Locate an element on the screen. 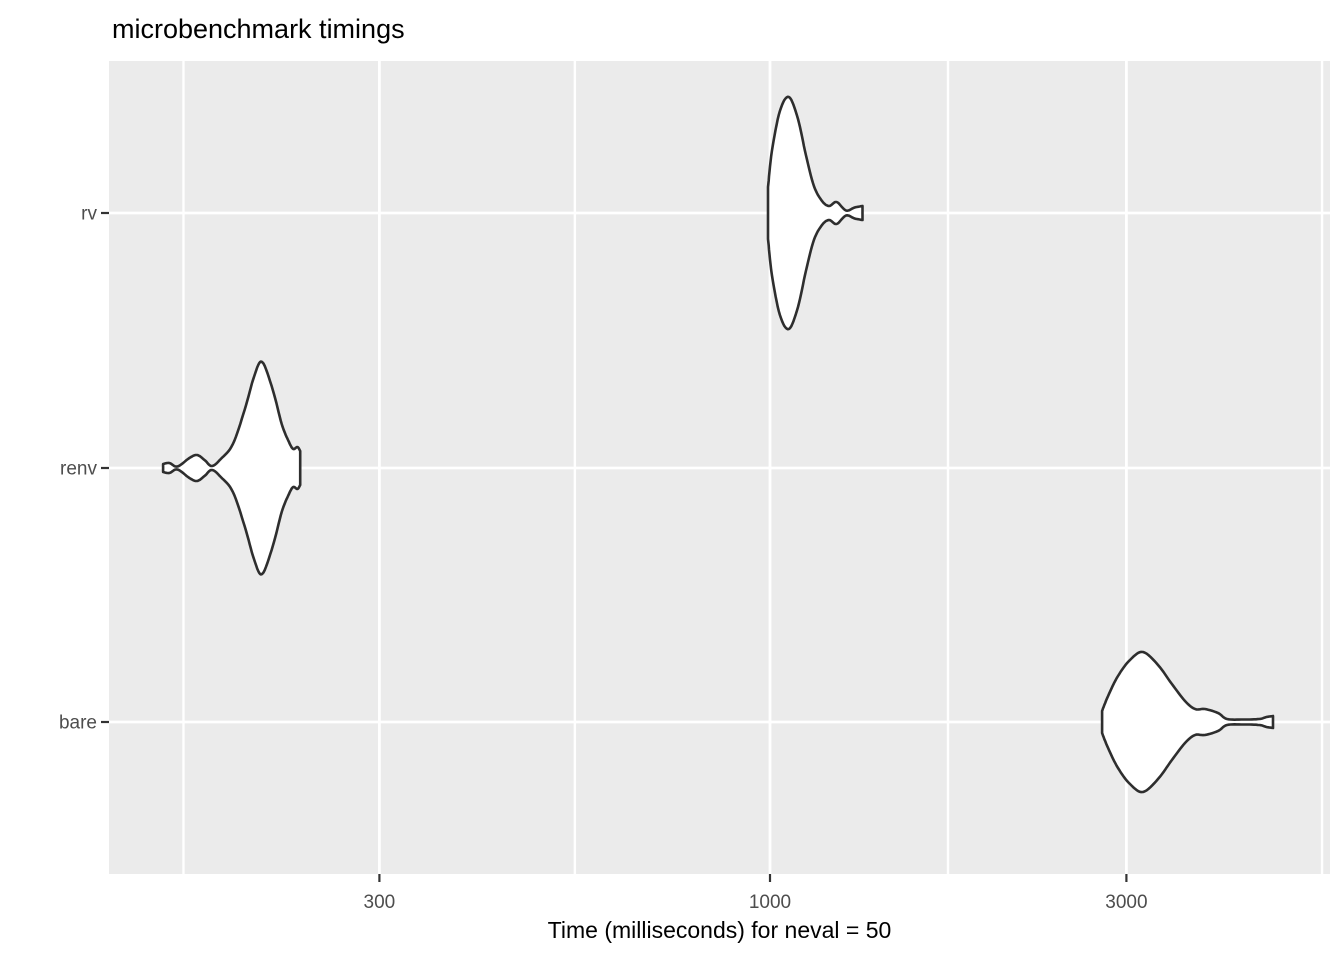 The height and width of the screenshot is (960, 1344). violin-bare is located at coordinates (1187, 722).